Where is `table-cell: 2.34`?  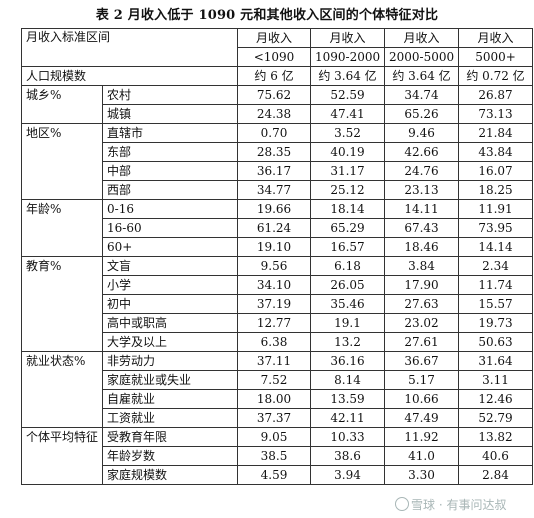
table-cell: 2.34 is located at coordinates (496, 266).